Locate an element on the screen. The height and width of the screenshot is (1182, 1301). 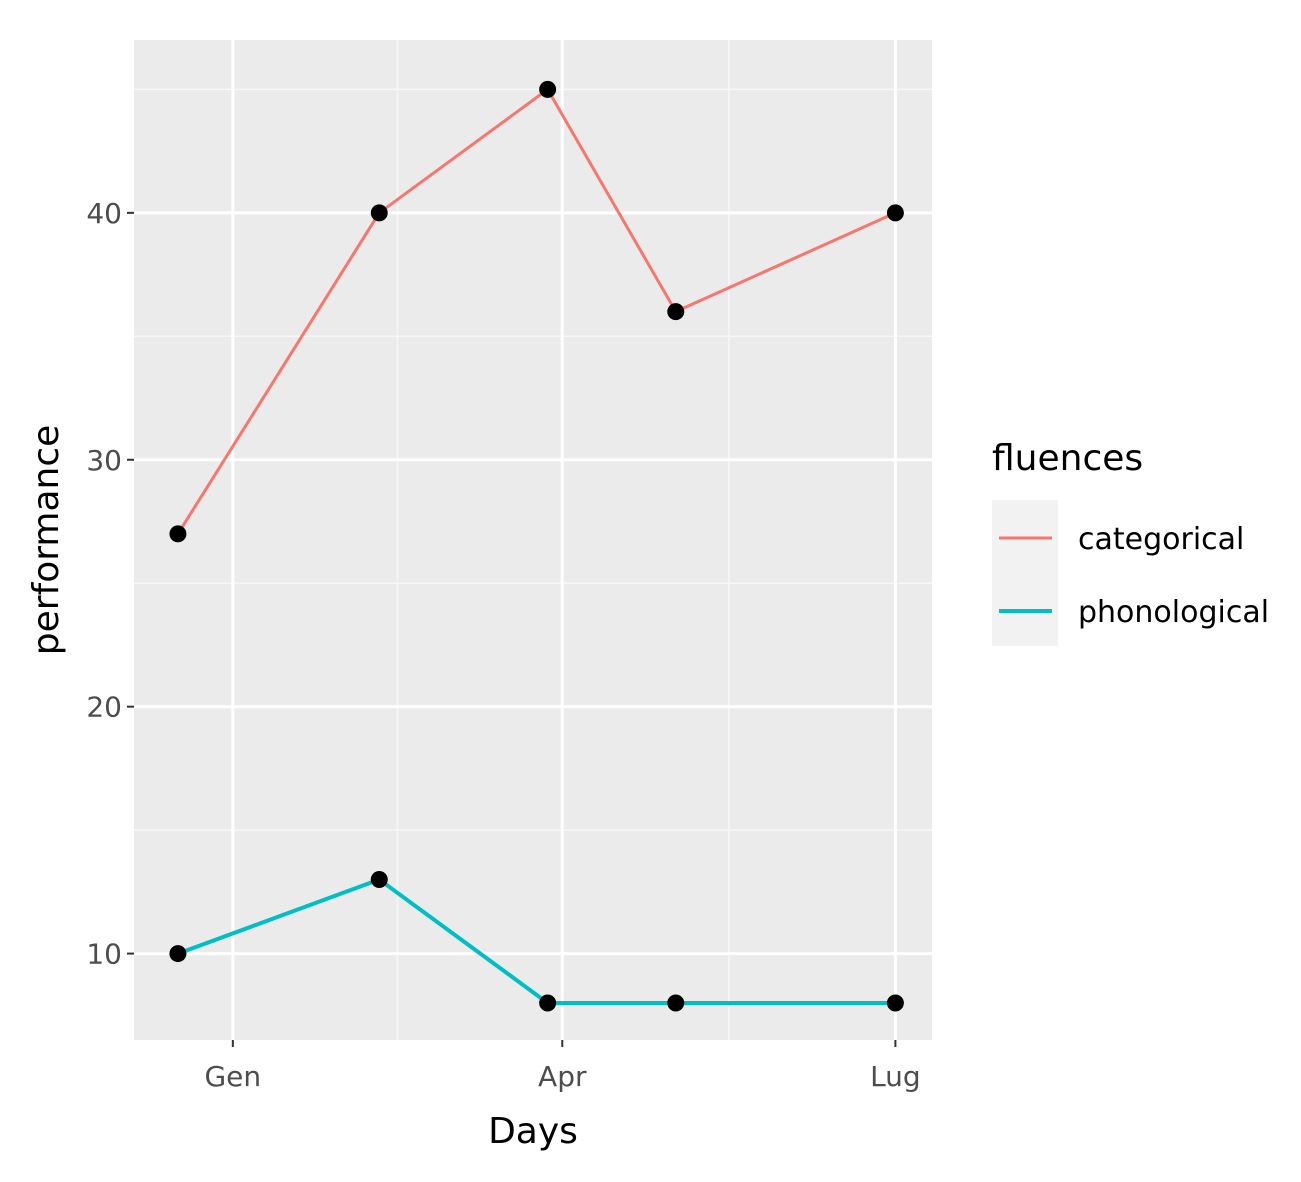
legend-key-background is located at coordinates (1025, 573).